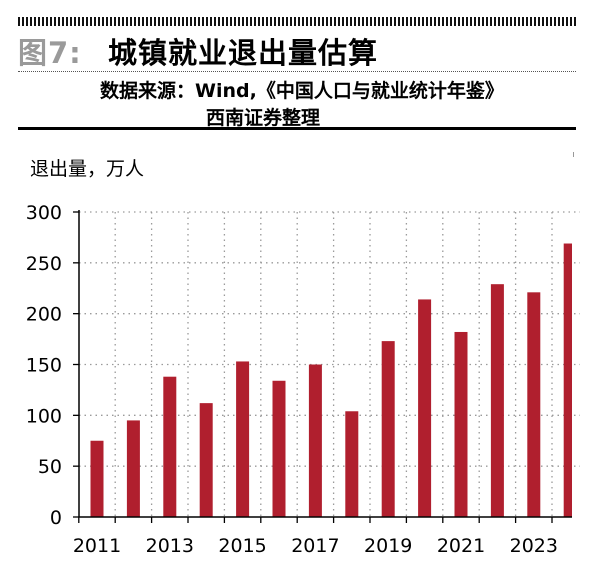  Describe the element at coordinates (302, 91) in the screenshot. I see `source-line-1: 数据来源：Wind,《中国人口与就业统计年鉴》` at that location.